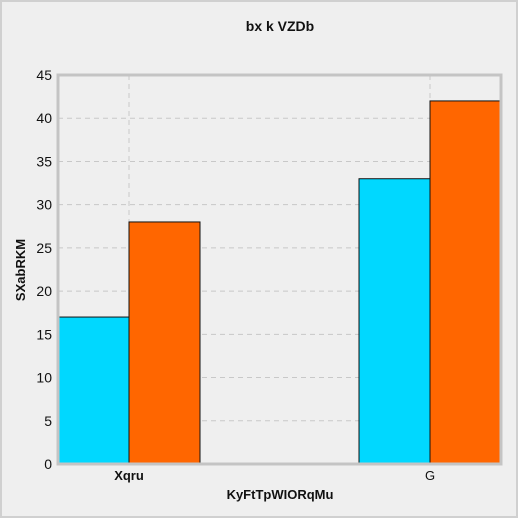 This screenshot has height=518, width=518. Describe the element at coordinates (44, 118) in the screenshot. I see `y-tick-label: 40` at that location.